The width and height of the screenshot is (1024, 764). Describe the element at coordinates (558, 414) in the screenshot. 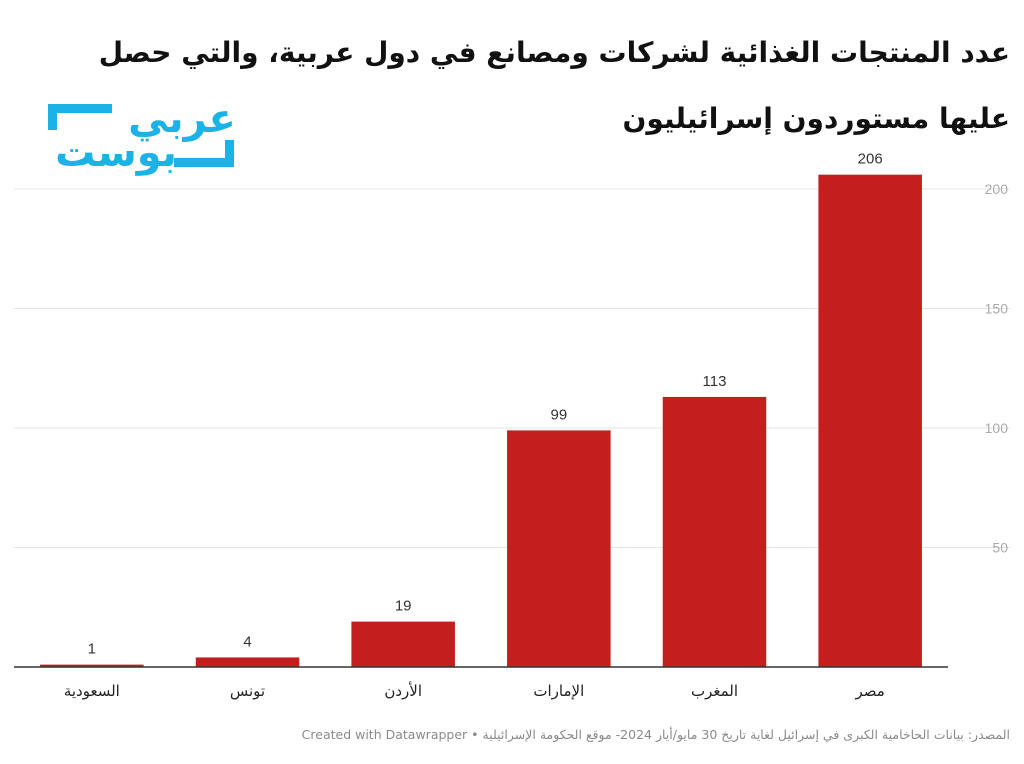

I see `data-label: 99` at that location.